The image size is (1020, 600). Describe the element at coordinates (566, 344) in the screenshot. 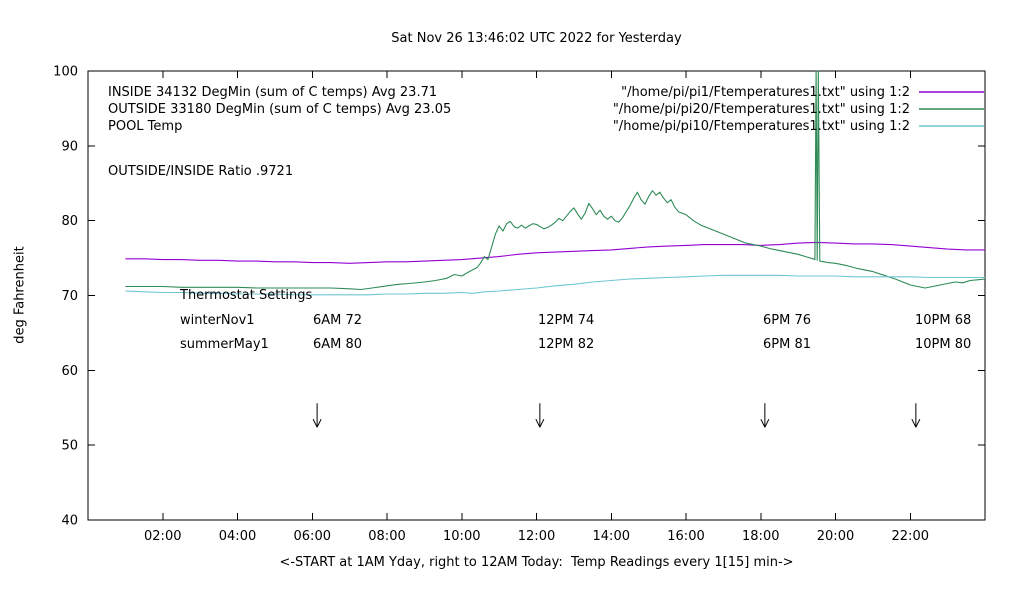

I see `thermostat-value: 12PM 82` at that location.